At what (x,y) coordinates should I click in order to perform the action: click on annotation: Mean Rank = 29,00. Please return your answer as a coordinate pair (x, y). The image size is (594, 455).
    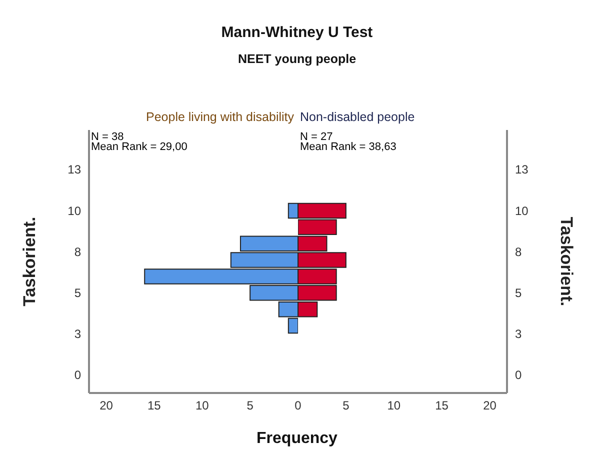
    Looking at the image, I should click on (139, 147).